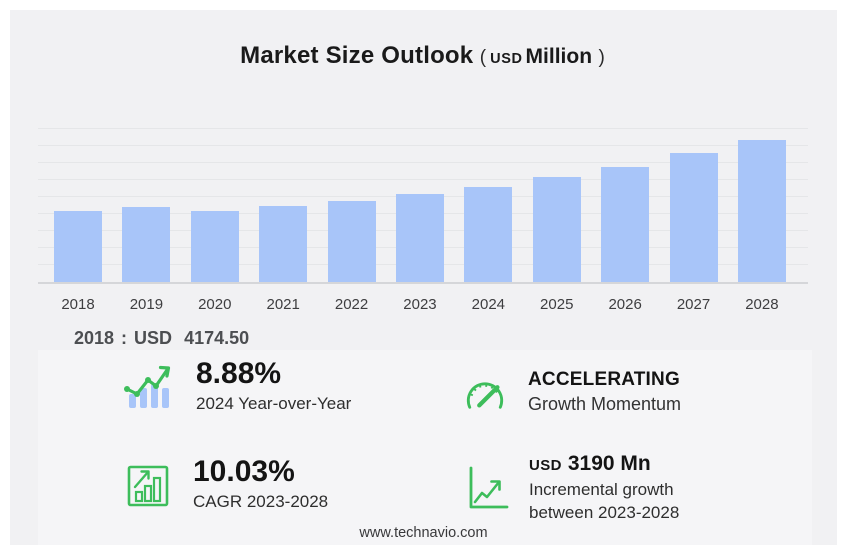 The width and height of the screenshot is (847, 555). What do you see at coordinates (761, 211) in the screenshot?
I see `bar-2028` at bounding box center [761, 211].